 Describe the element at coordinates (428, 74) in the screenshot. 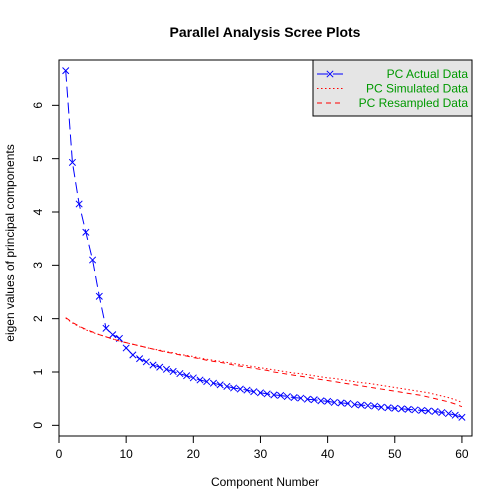

I see `legend-label: PC Actual Data` at that location.